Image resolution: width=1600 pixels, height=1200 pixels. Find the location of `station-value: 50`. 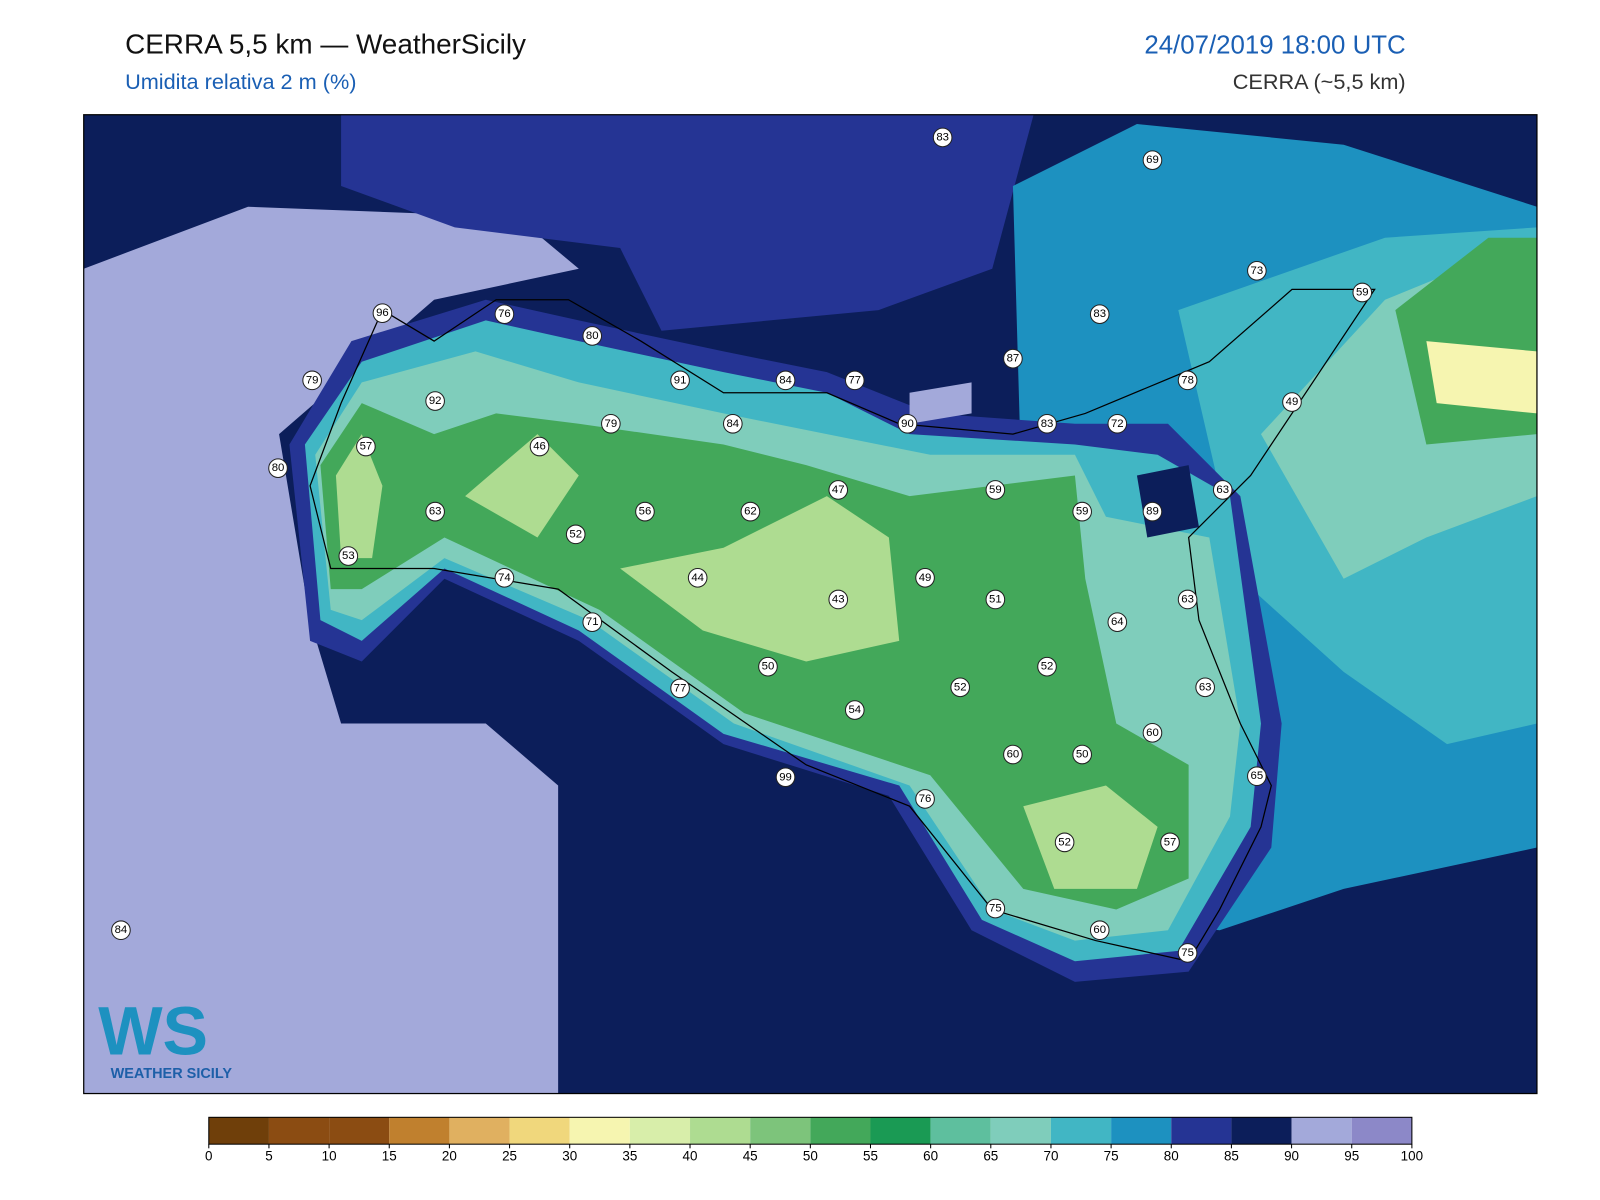

station-value: 50 is located at coordinates (1082, 755).